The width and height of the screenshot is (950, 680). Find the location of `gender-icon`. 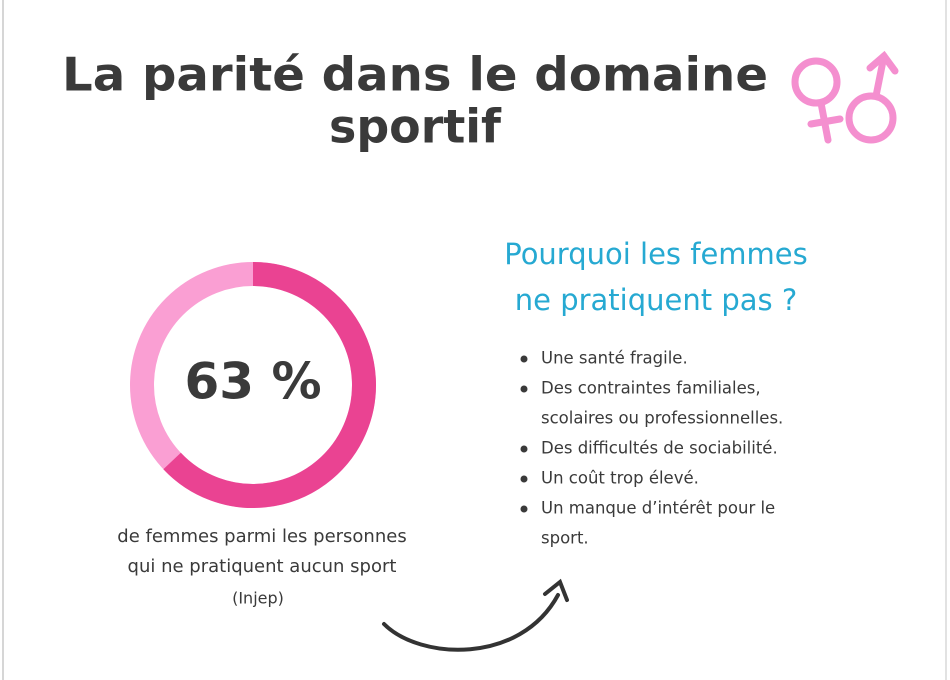

gender-icon is located at coordinates (845, 97).